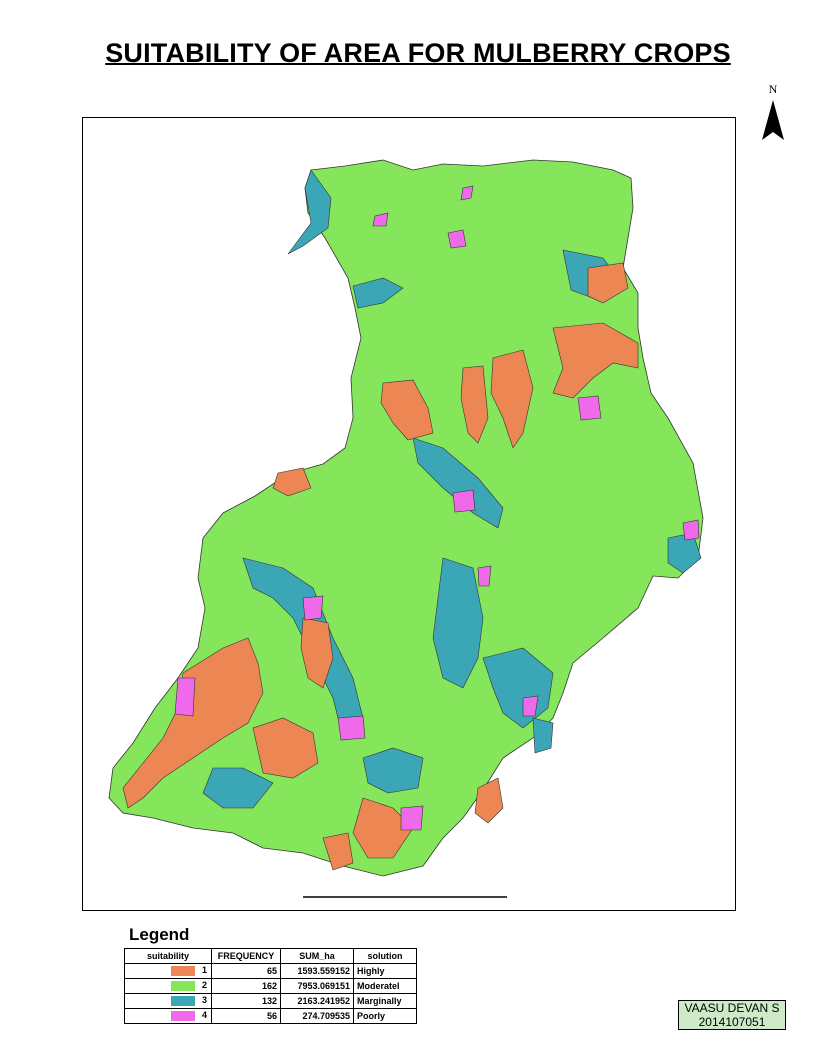 The image size is (816, 1056). I want to click on legend-row-poorly: 4 56 274.709535 Poorly, so click(270, 1016).